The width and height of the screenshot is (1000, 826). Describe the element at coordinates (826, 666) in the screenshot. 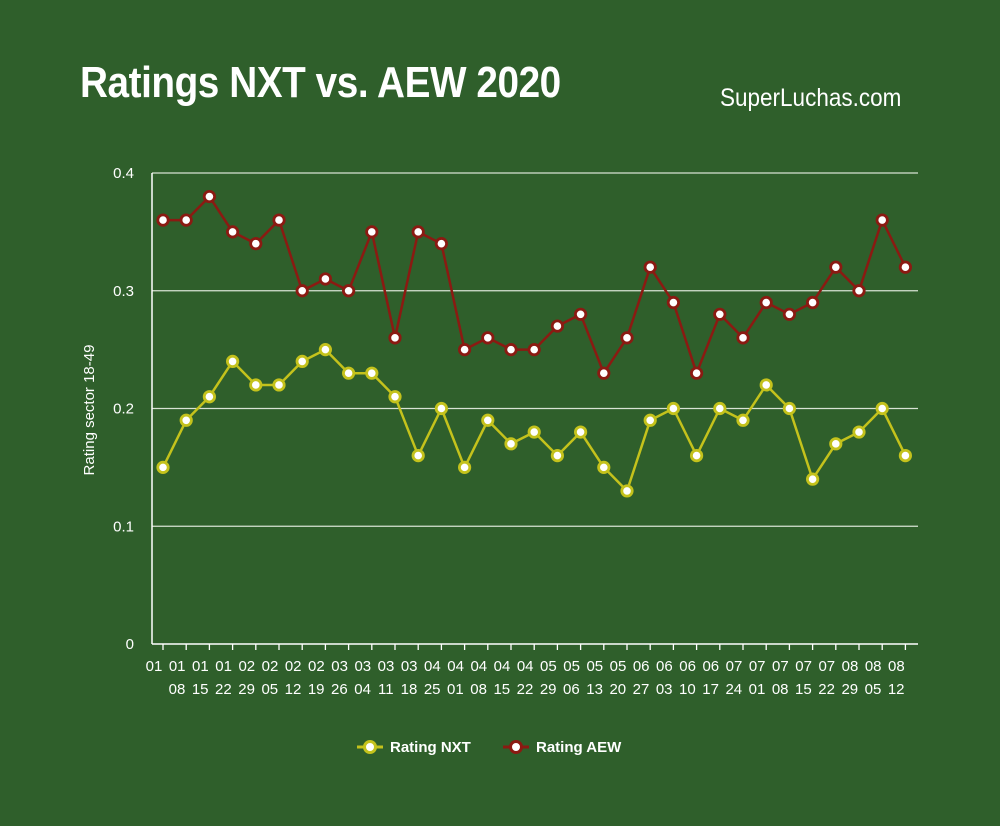

I see `x-tick-label-top: 07` at that location.